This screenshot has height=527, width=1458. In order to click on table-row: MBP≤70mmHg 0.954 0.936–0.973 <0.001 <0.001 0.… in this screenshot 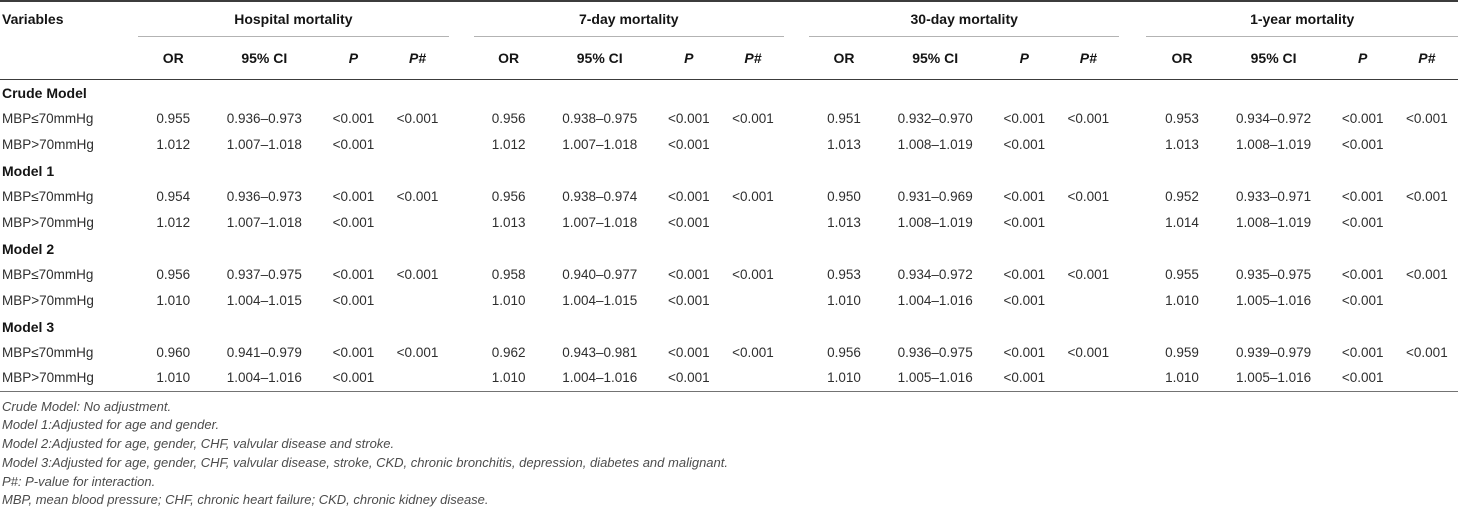, I will do `click(729, 196)`.